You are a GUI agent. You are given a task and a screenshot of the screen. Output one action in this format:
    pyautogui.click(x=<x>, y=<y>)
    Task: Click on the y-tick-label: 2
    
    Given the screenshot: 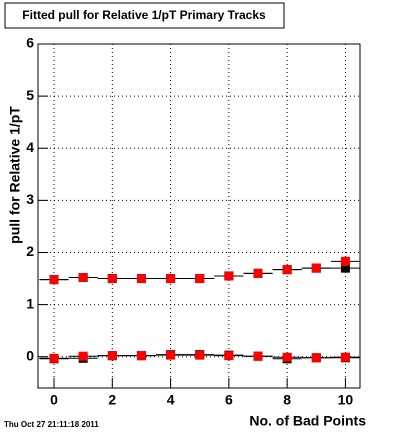 What is the action you would take?
    pyautogui.click(x=30, y=251)
    